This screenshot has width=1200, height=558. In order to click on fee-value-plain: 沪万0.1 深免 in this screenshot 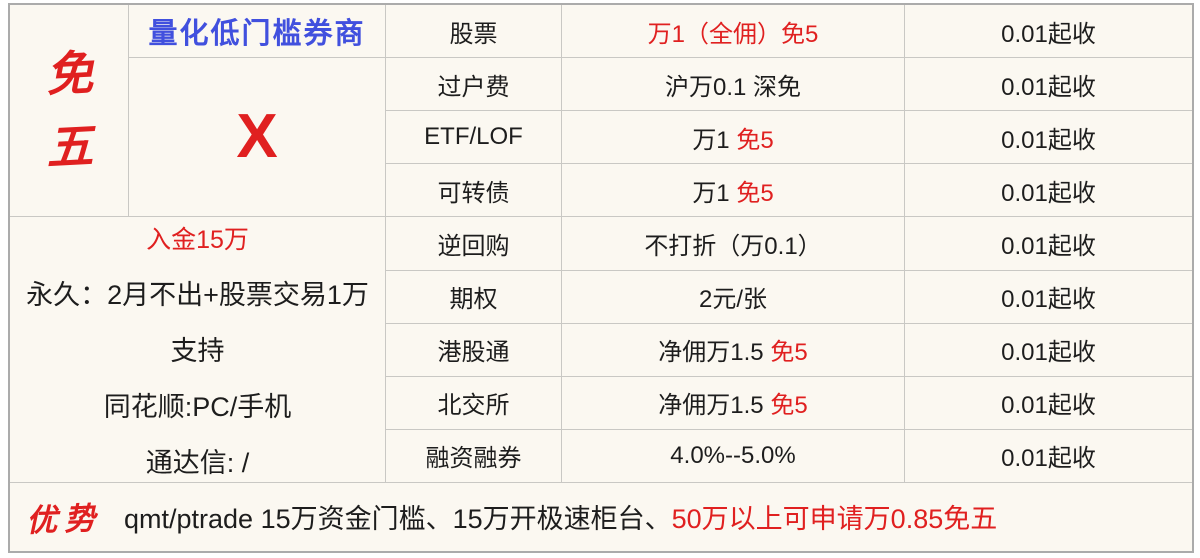, I will do `click(733, 87)`.